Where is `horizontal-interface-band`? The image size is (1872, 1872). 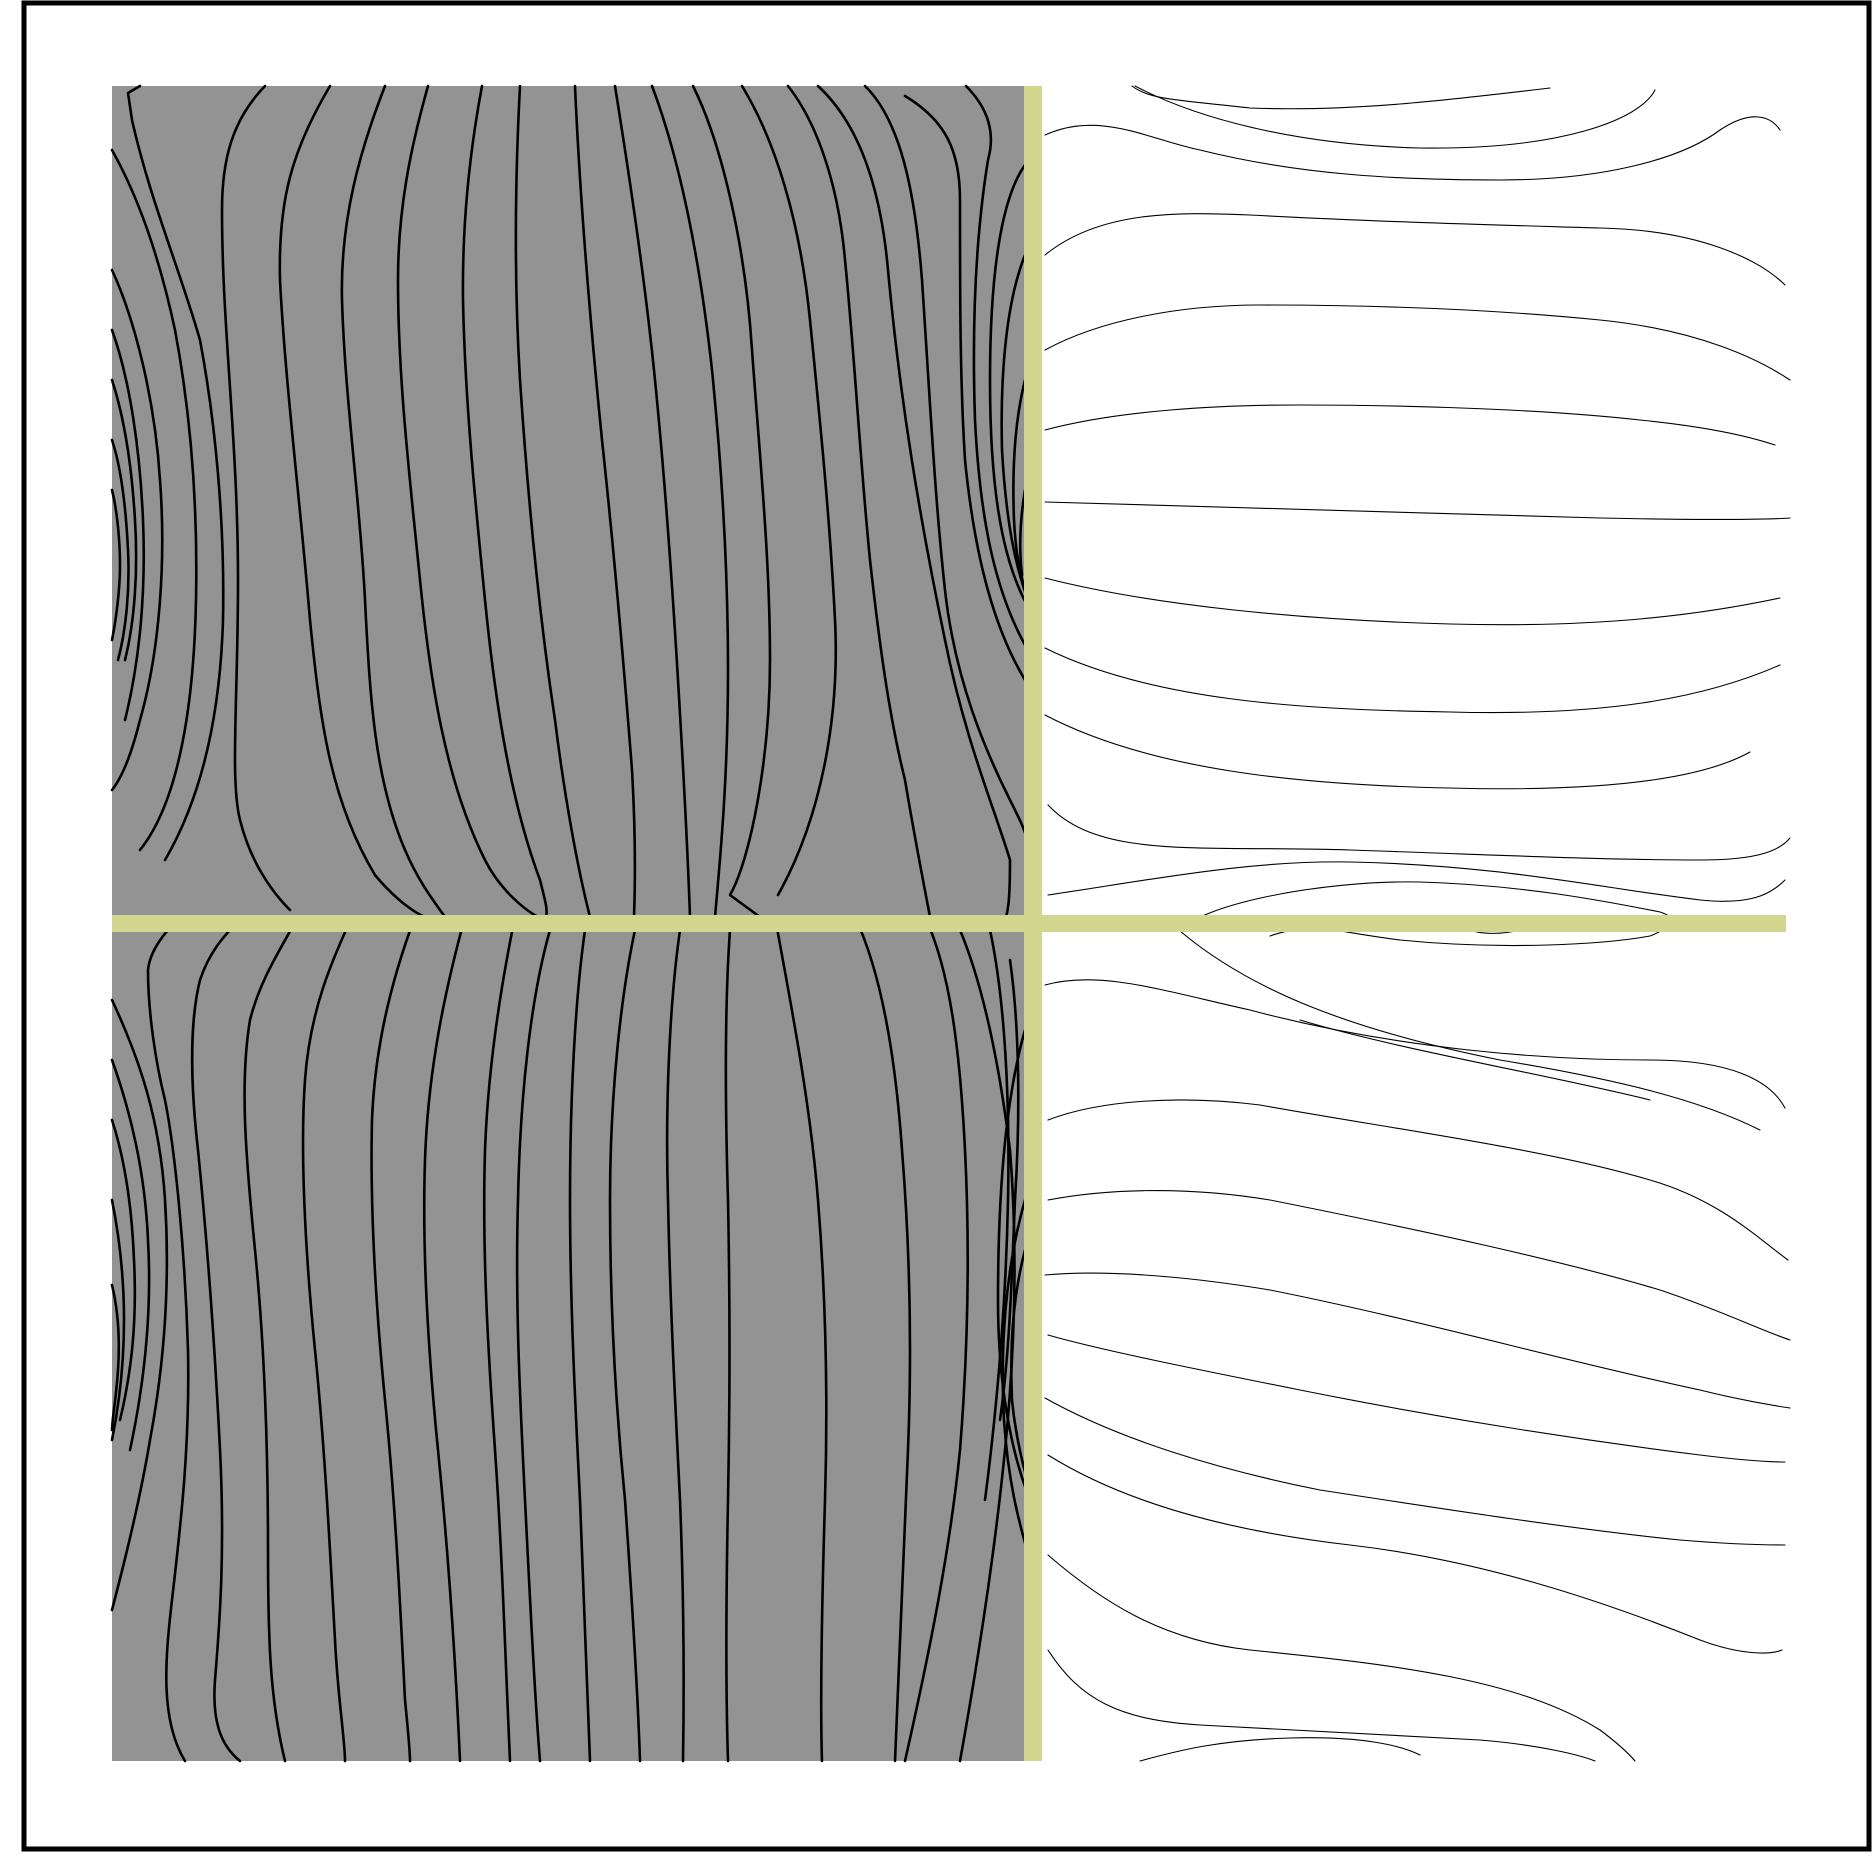 horizontal-interface-band is located at coordinates (949, 923).